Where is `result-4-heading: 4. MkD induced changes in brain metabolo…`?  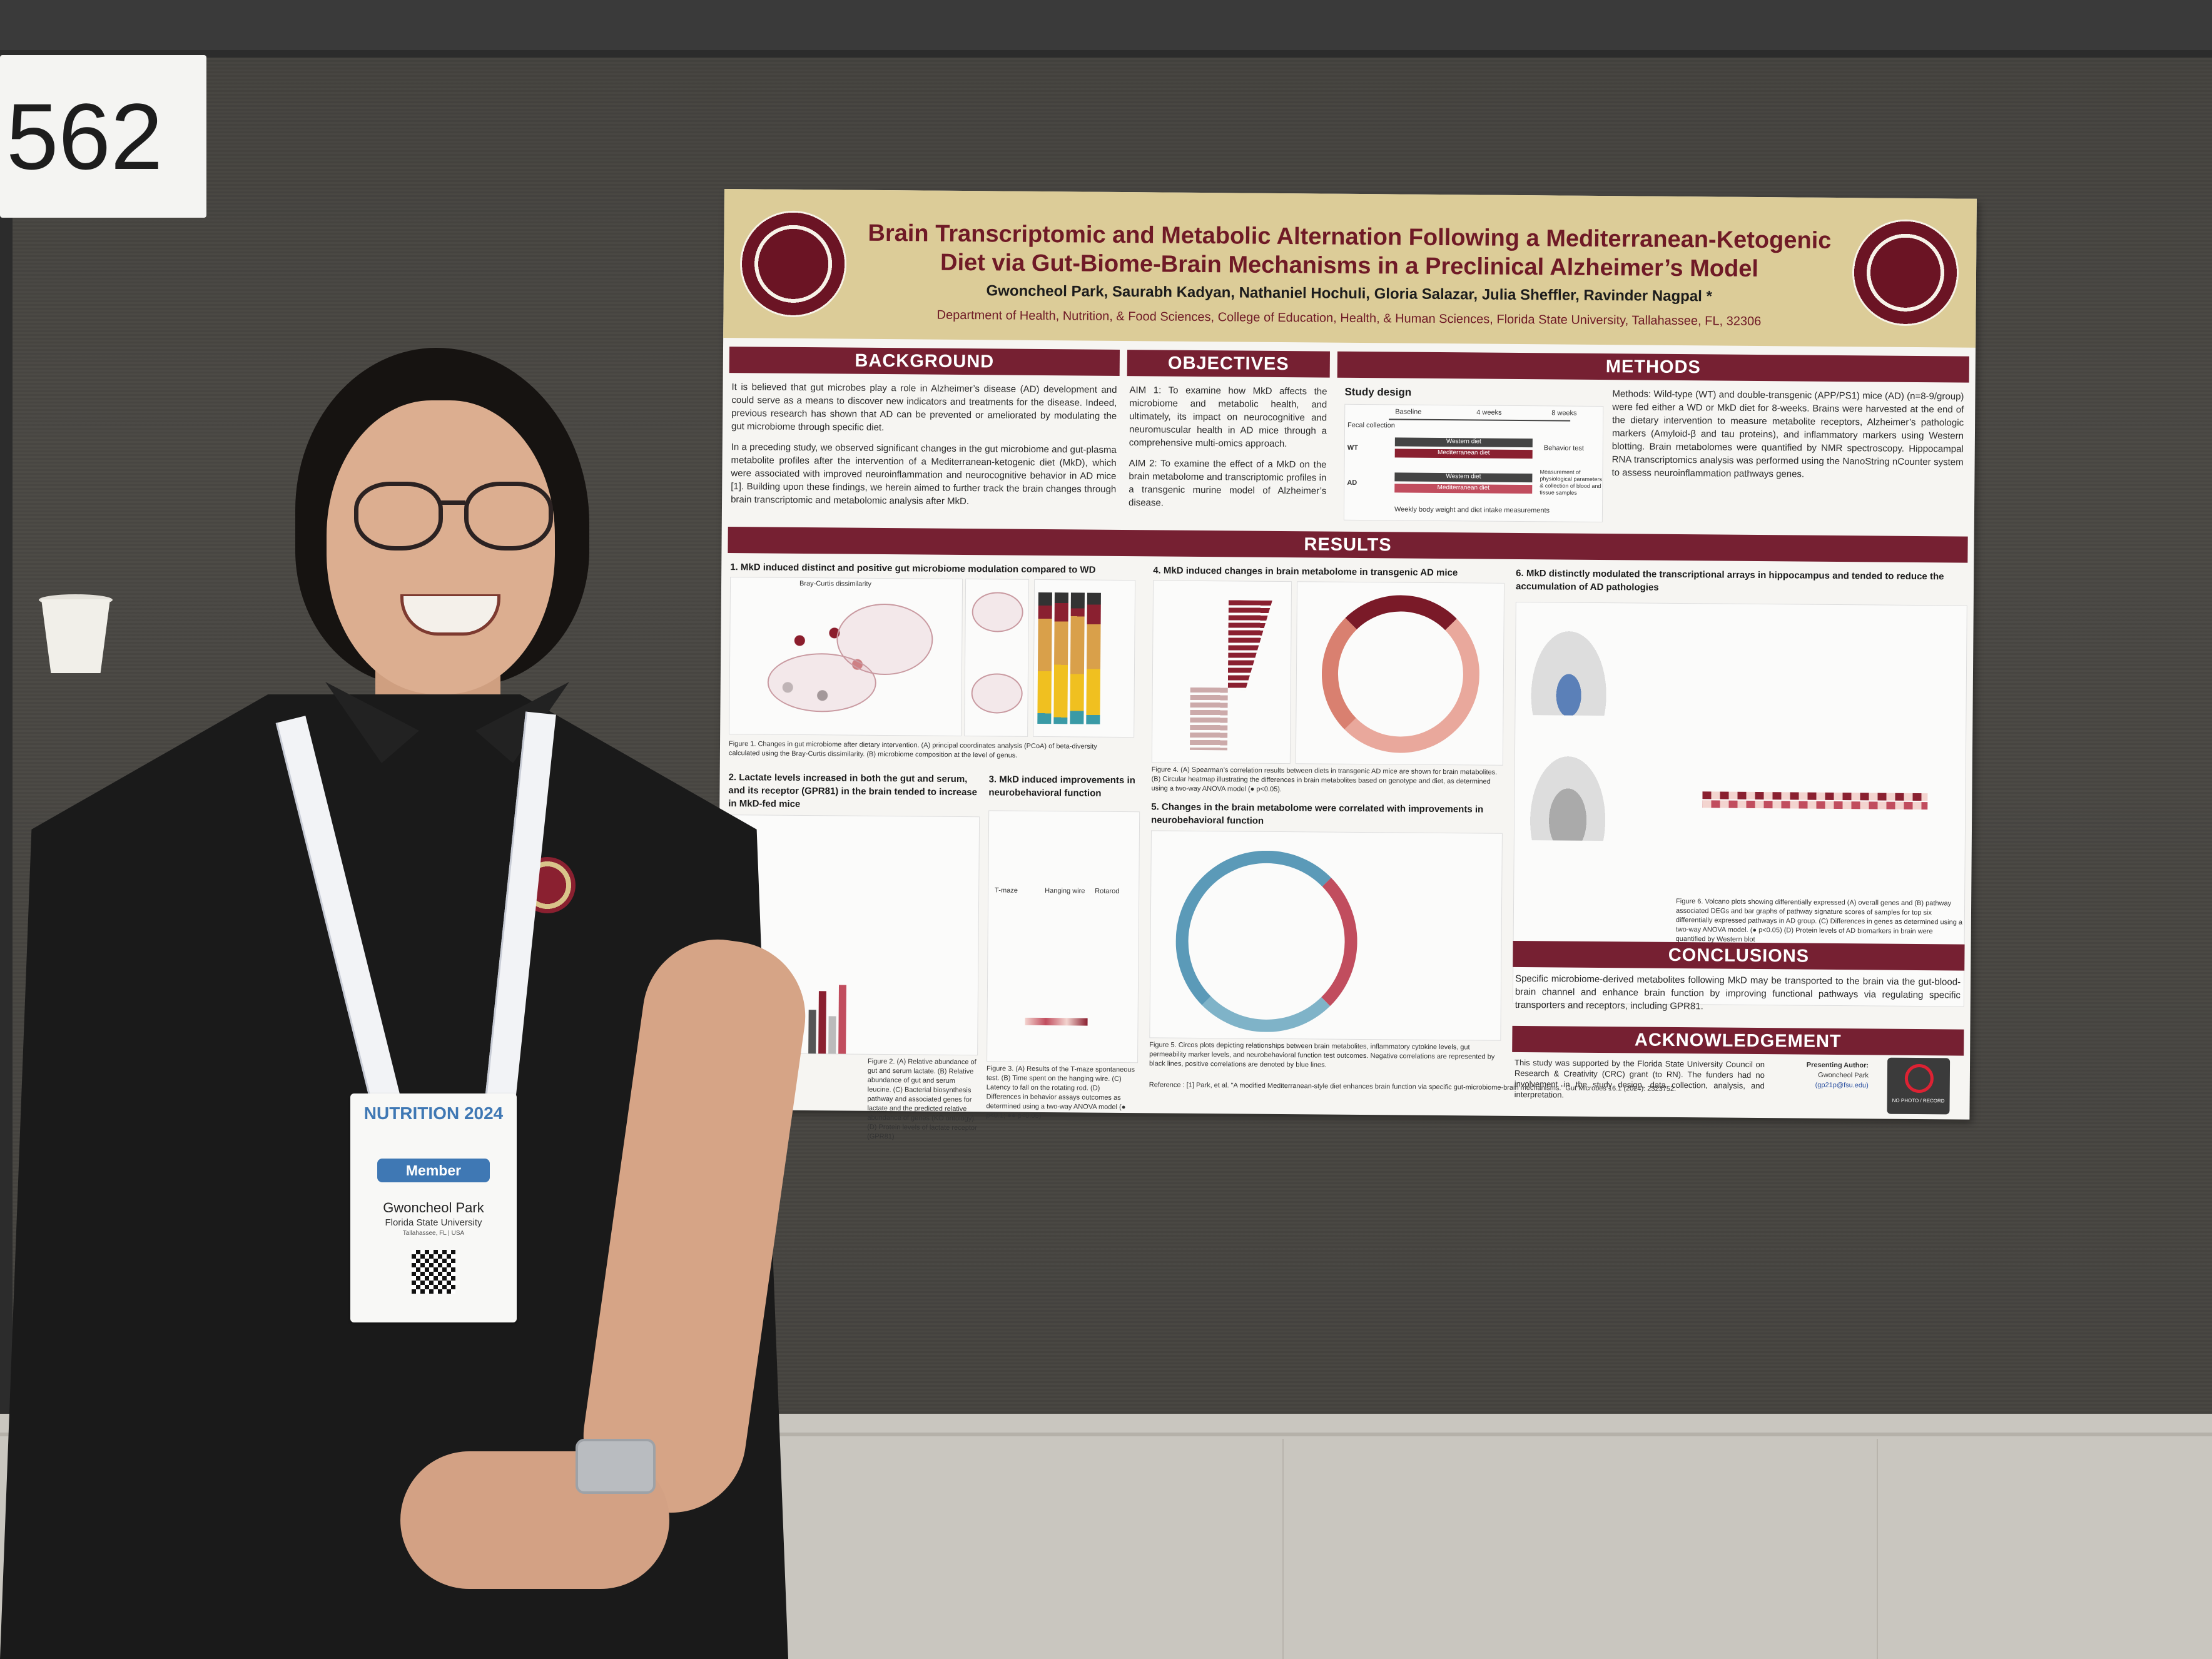
result-4-heading: 4. MkD induced changes in brain metabolo… is located at coordinates (1305, 572).